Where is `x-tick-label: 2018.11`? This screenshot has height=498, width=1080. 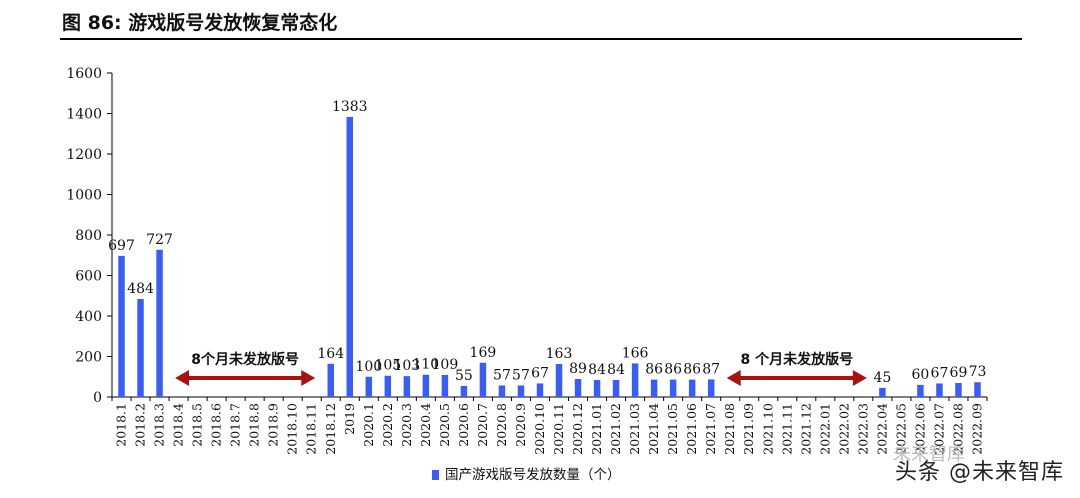 x-tick-label: 2018.11 is located at coordinates (311, 429).